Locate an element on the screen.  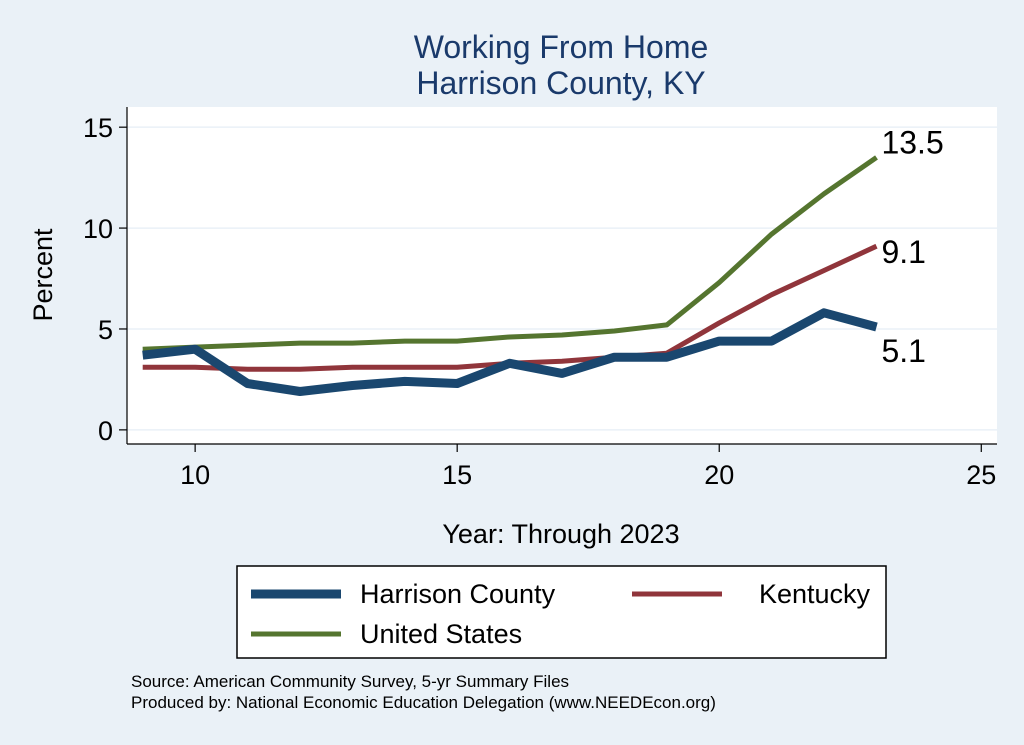
x-tick-label-15: 15 is located at coordinates (457, 475).